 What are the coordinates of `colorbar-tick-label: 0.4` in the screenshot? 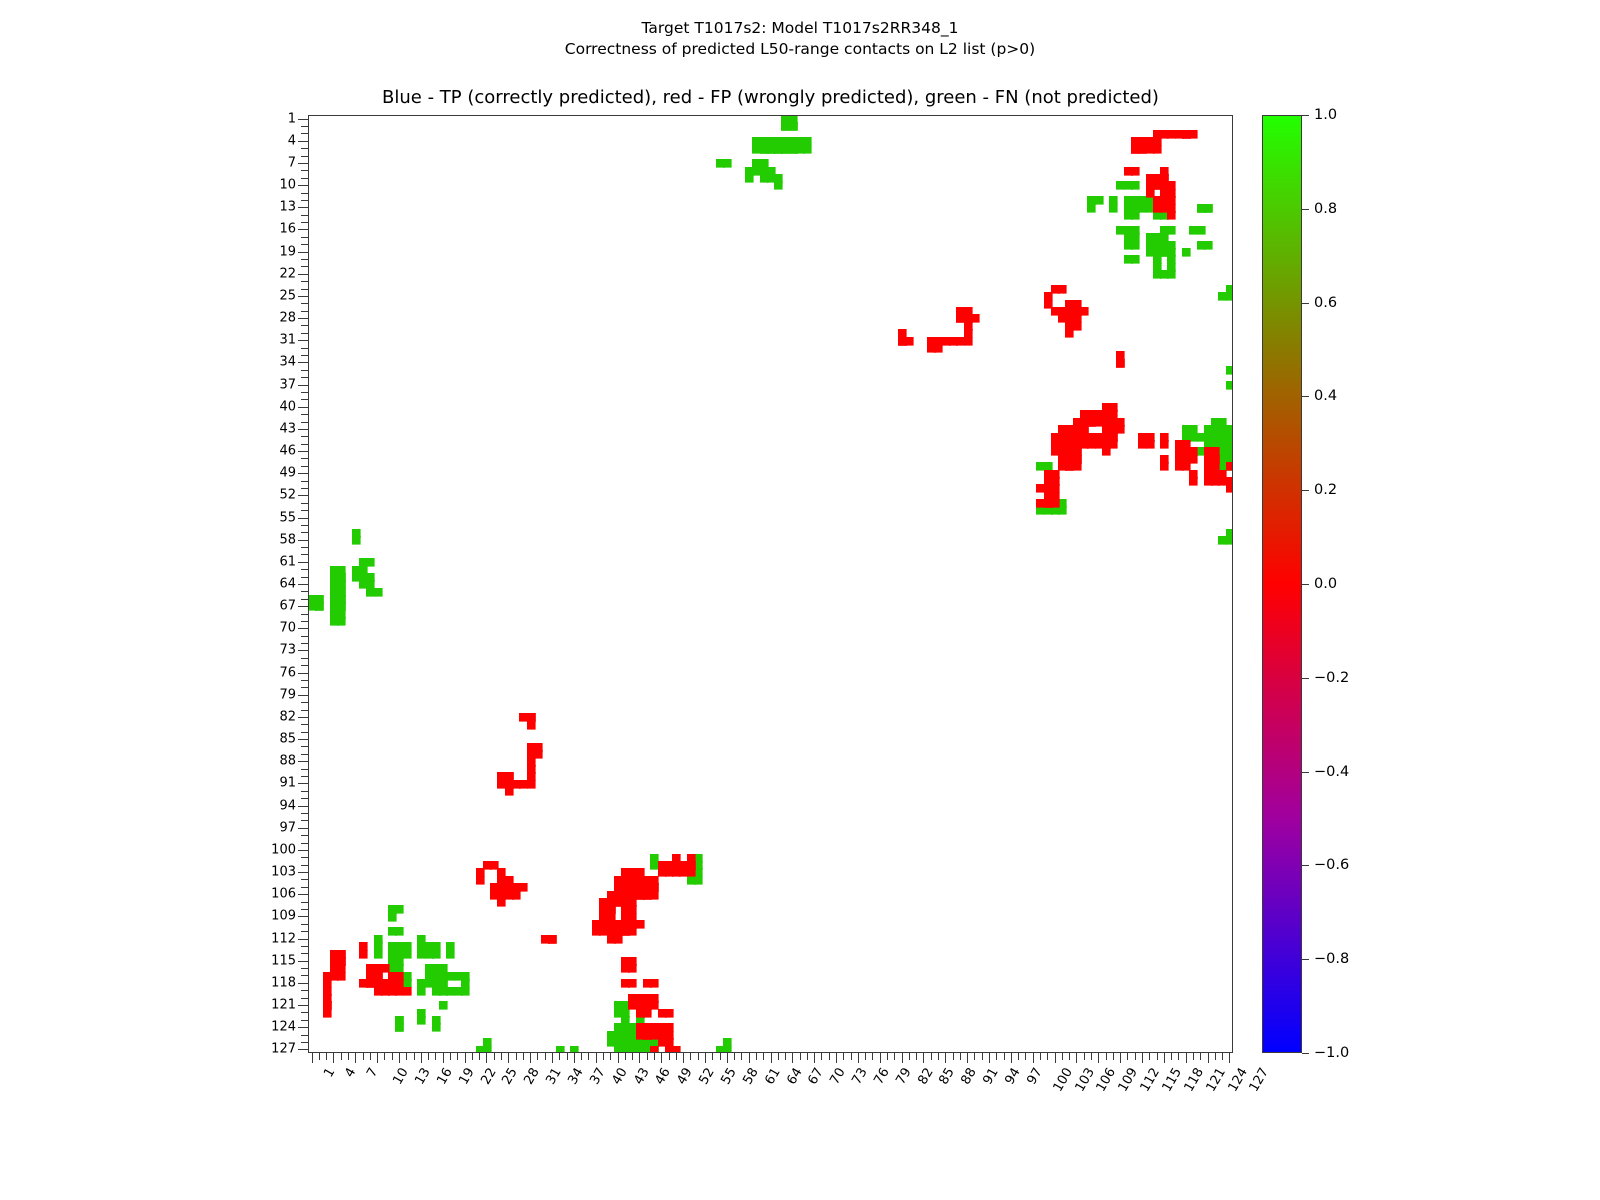 It's located at (1326, 396).